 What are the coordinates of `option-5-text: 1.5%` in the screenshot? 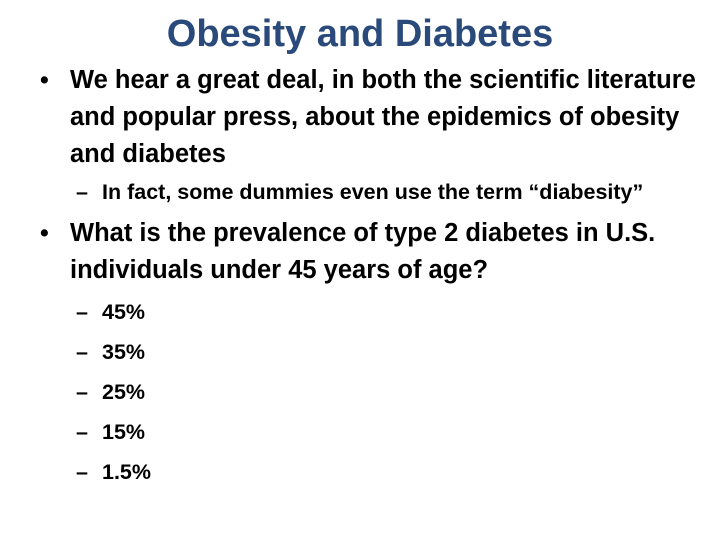 It's located at (127, 472).